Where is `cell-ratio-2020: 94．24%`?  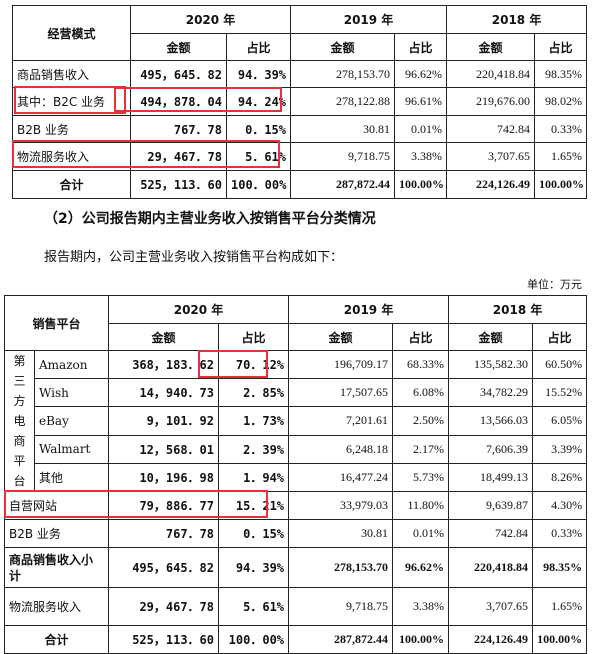 cell-ratio-2020: 94．24% is located at coordinates (258, 101).